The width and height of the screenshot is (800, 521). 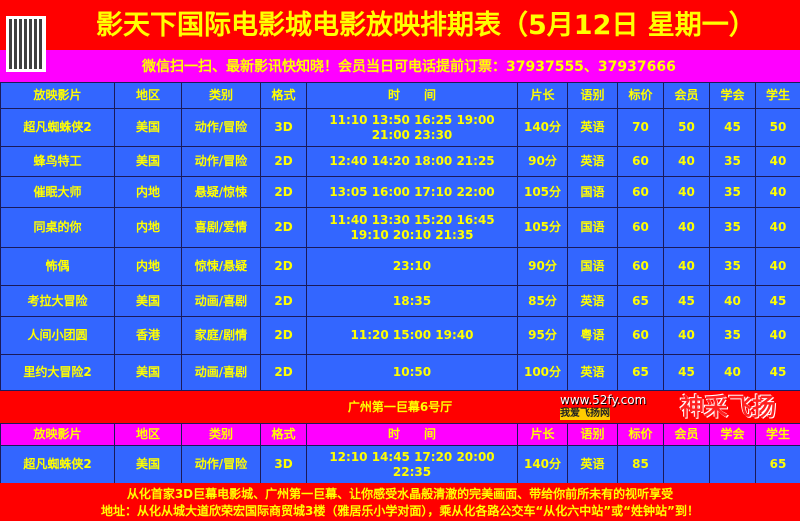 I want to click on column-header: 时 间, so click(x=412, y=434).